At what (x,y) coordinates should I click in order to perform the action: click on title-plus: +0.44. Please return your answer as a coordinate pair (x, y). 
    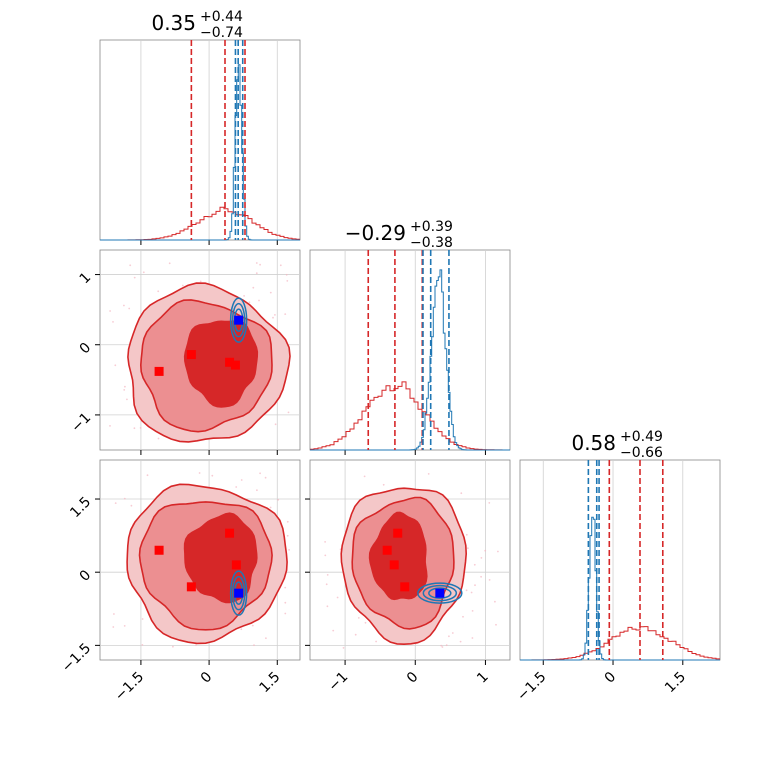
    Looking at the image, I should click on (221, 17).